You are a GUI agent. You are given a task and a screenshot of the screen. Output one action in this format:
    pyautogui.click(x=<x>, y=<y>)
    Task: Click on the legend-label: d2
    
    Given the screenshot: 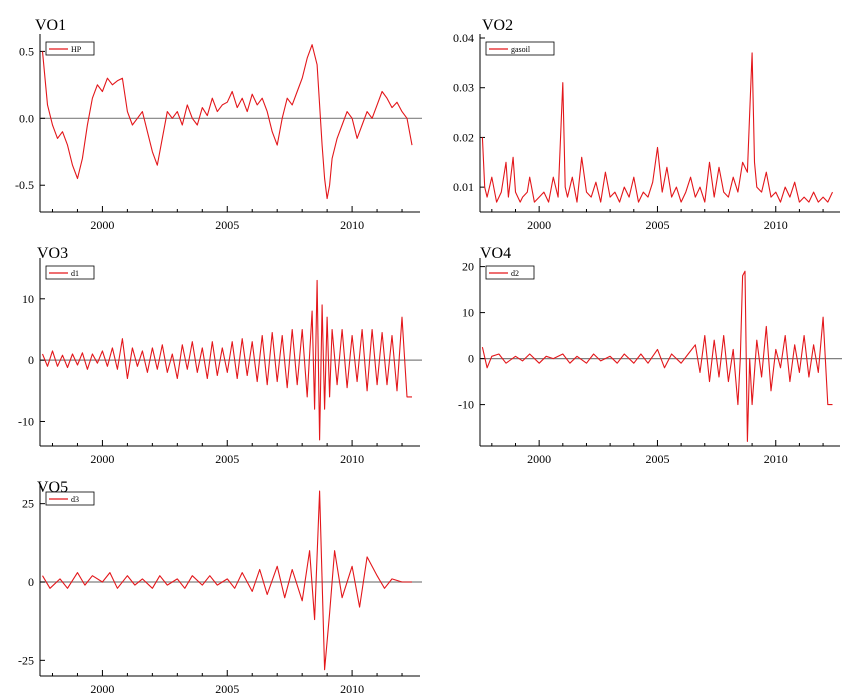 What is the action you would take?
    pyautogui.click(x=515, y=273)
    